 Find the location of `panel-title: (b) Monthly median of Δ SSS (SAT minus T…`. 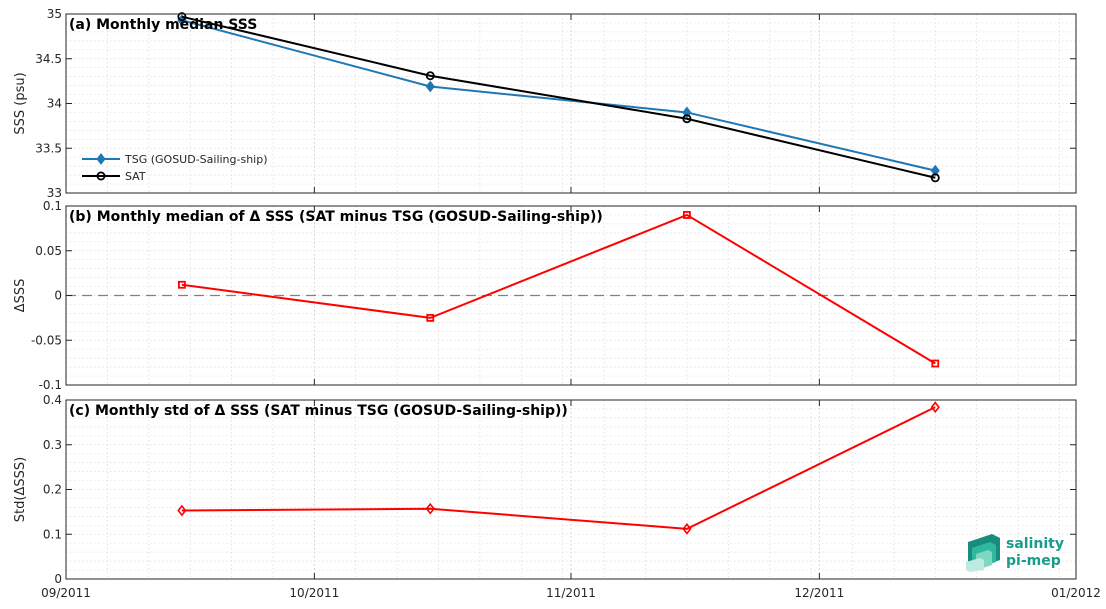

panel-title: (b) Monthly median of Δ SSS (SAT minus T… is located at coordinates (336, 217).